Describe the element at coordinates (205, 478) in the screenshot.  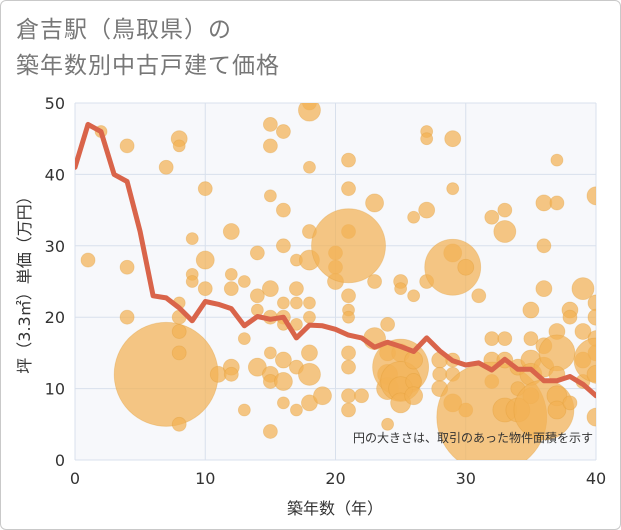
I see `x-tick-label: 10` at that location.